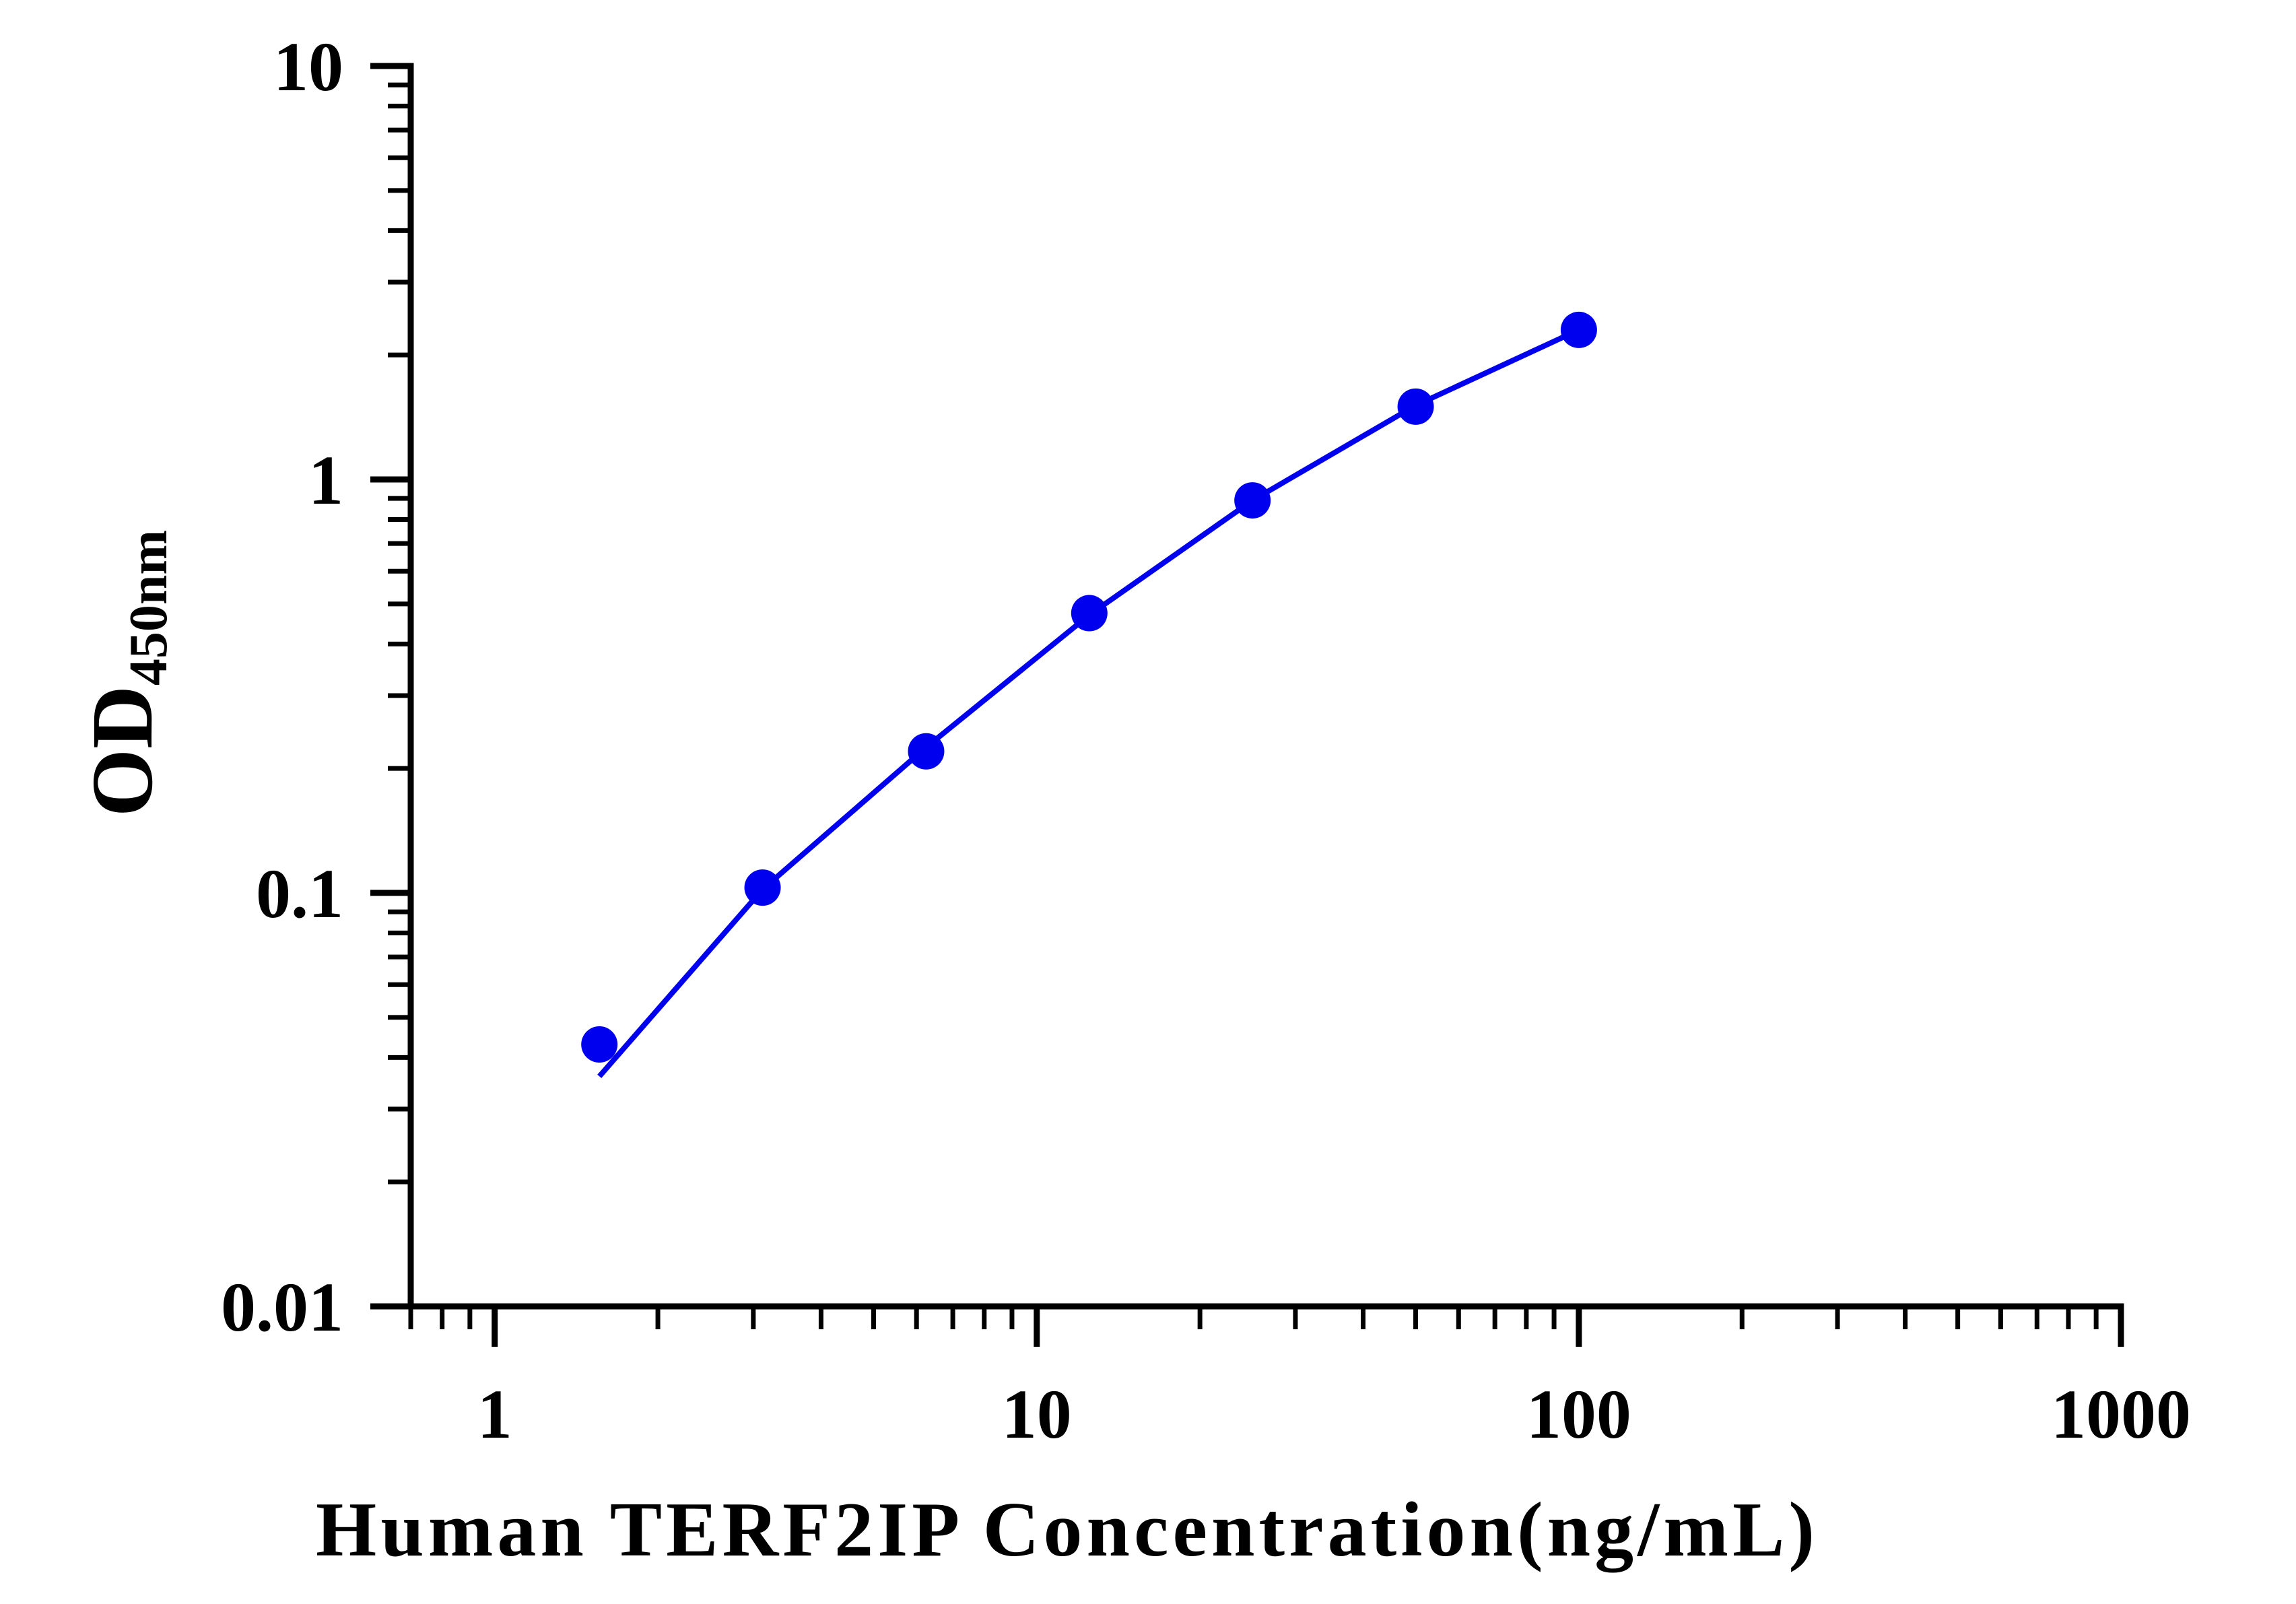 This screenshot has width=2296, height=1604. What do you see at coordinates (2121, 1414) in the screenshot?
I see `x-tick-label: 1000` at bounding box center [2121, 1414].